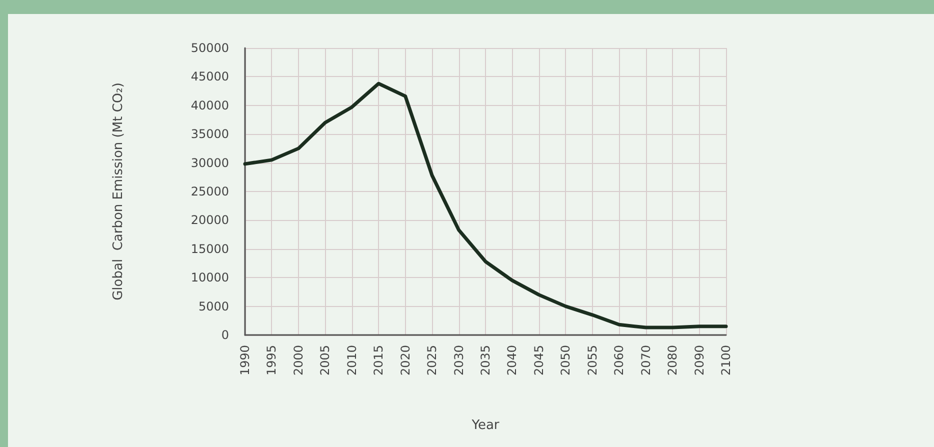 This screenshot has height=447, width=934. Describe the element at coordinates (405, 360) in the screenshot. I see `x-tick-label: 2020` at that location.